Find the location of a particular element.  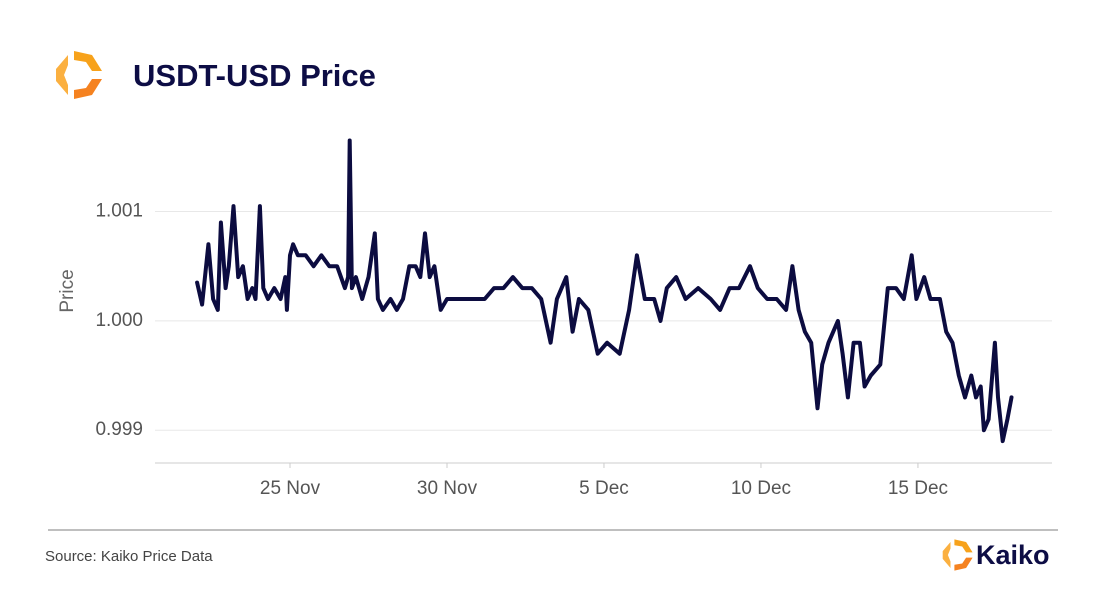

y-tick-label: 0.999 is located at coordinates (119, 429).